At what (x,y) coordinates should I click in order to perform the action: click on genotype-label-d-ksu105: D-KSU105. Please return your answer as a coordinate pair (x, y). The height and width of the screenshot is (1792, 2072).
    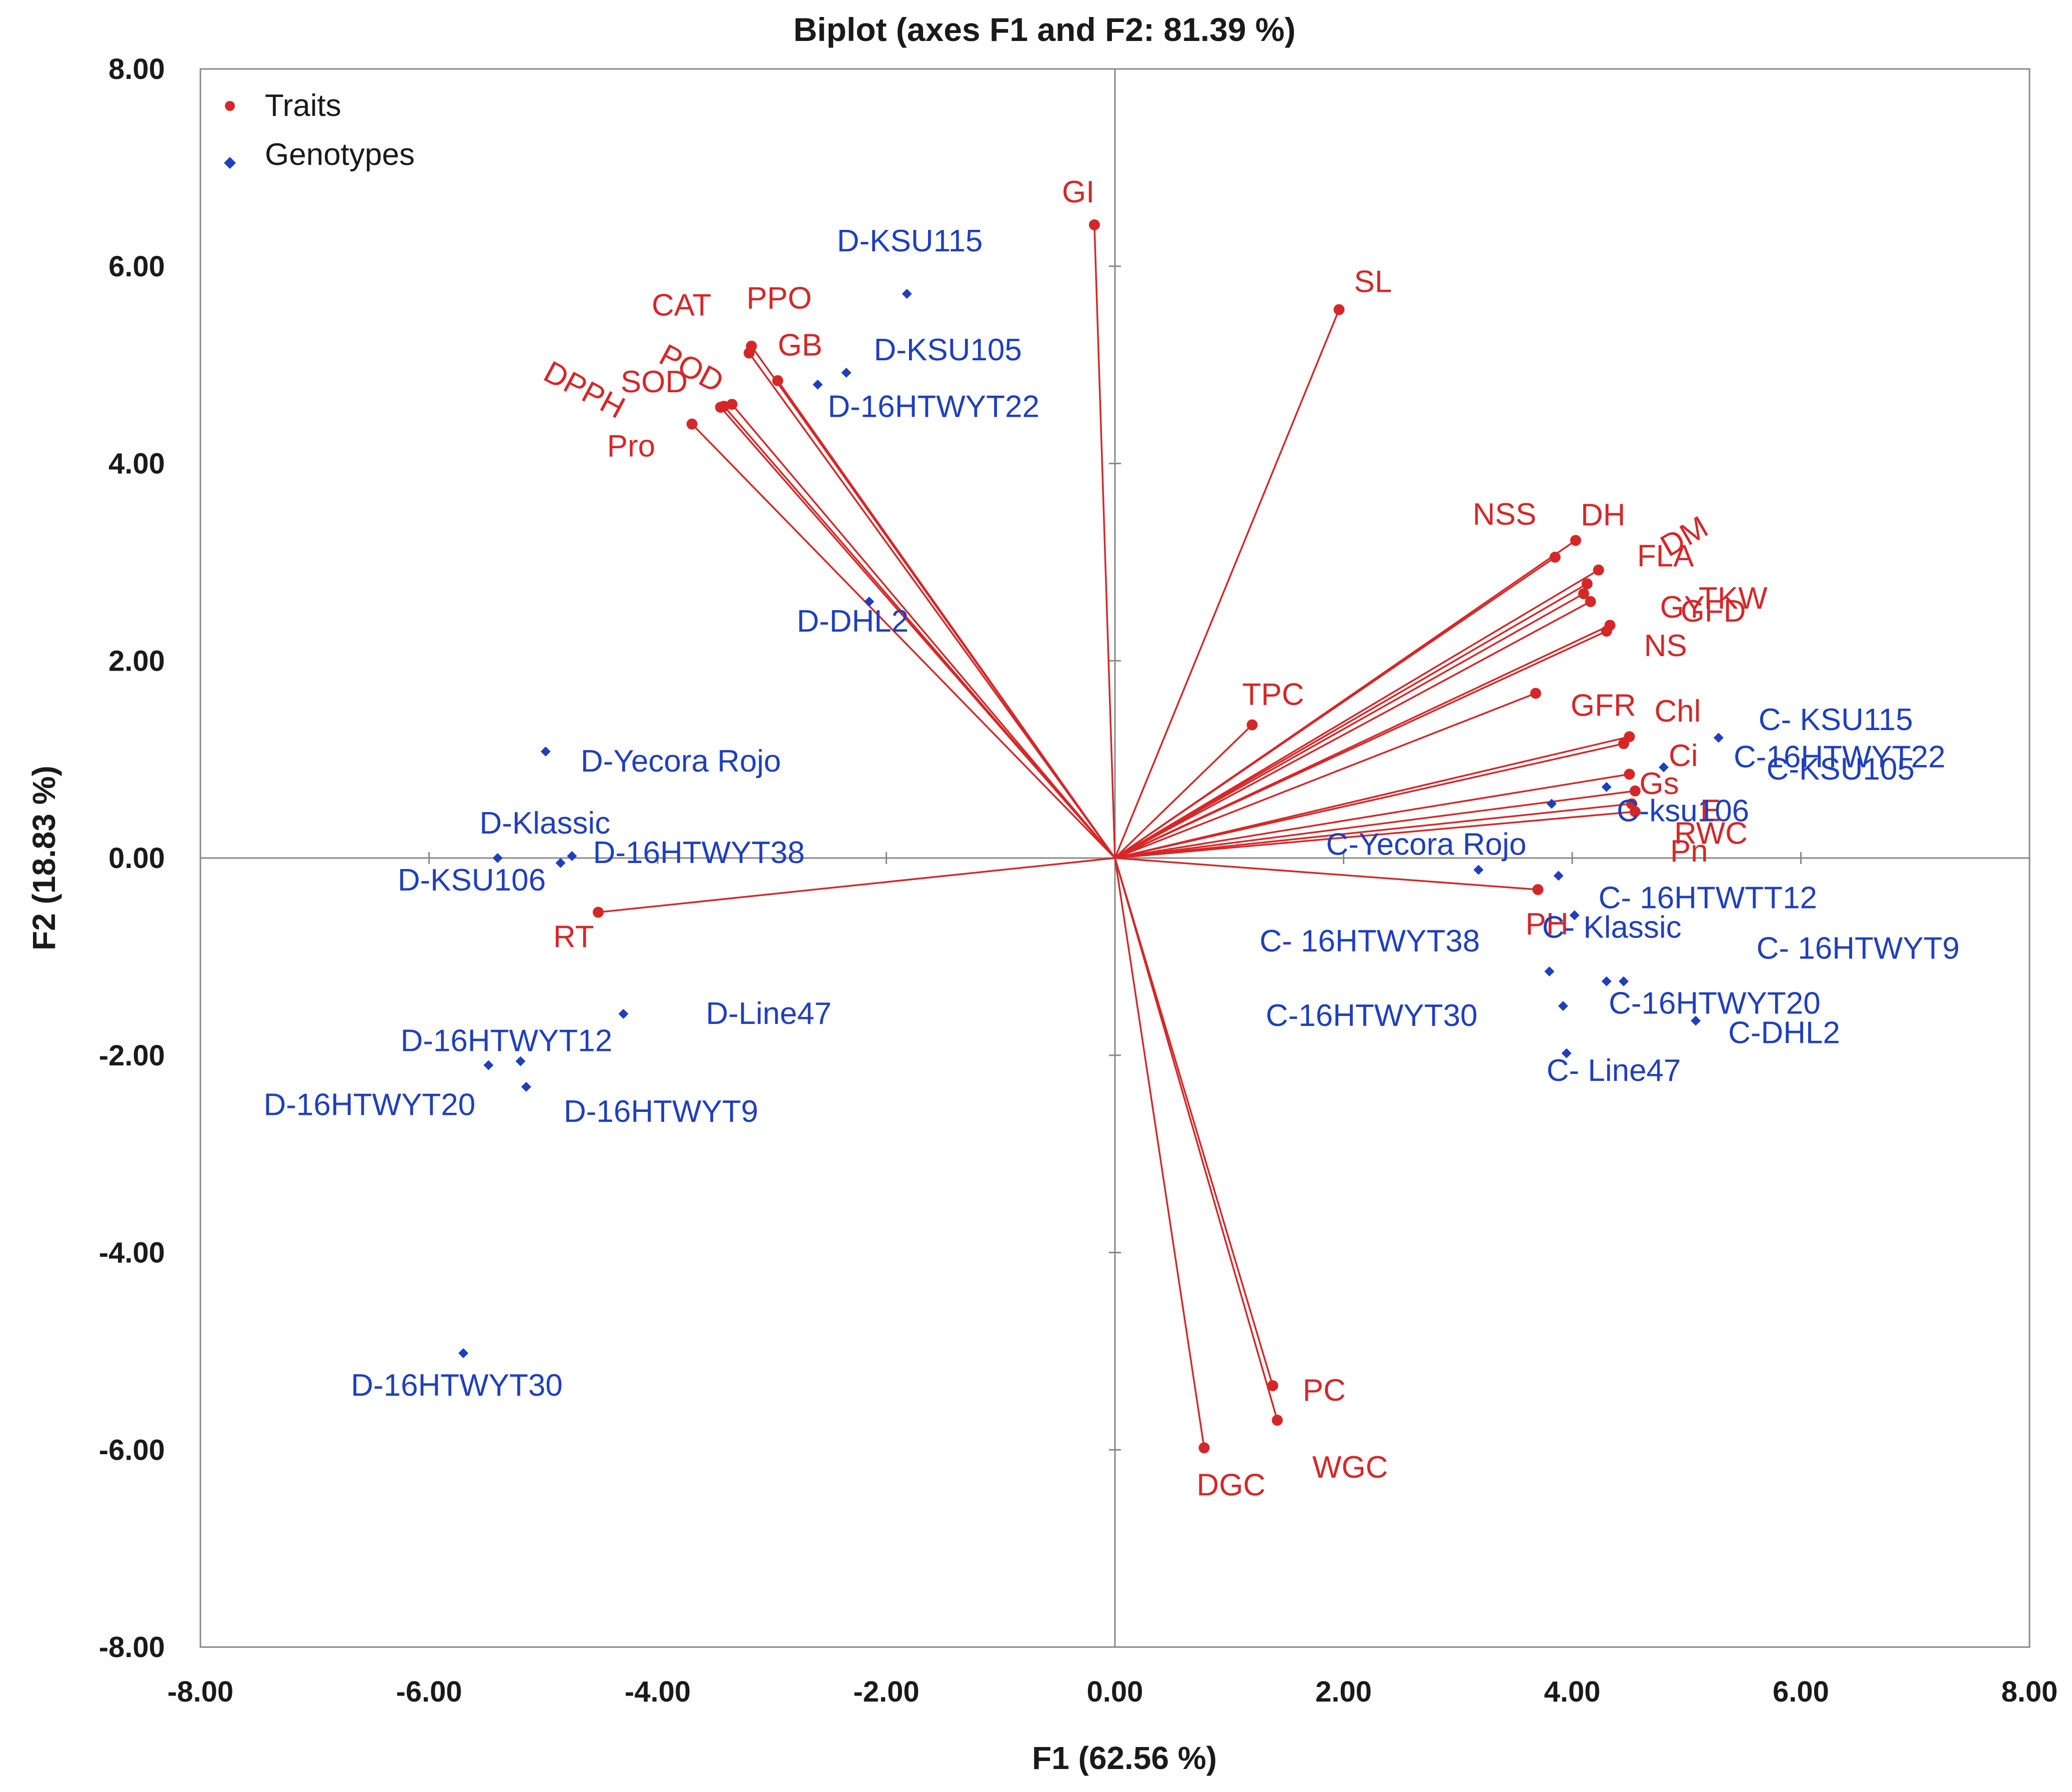
    Looking at the image, I should click on (948, 350).